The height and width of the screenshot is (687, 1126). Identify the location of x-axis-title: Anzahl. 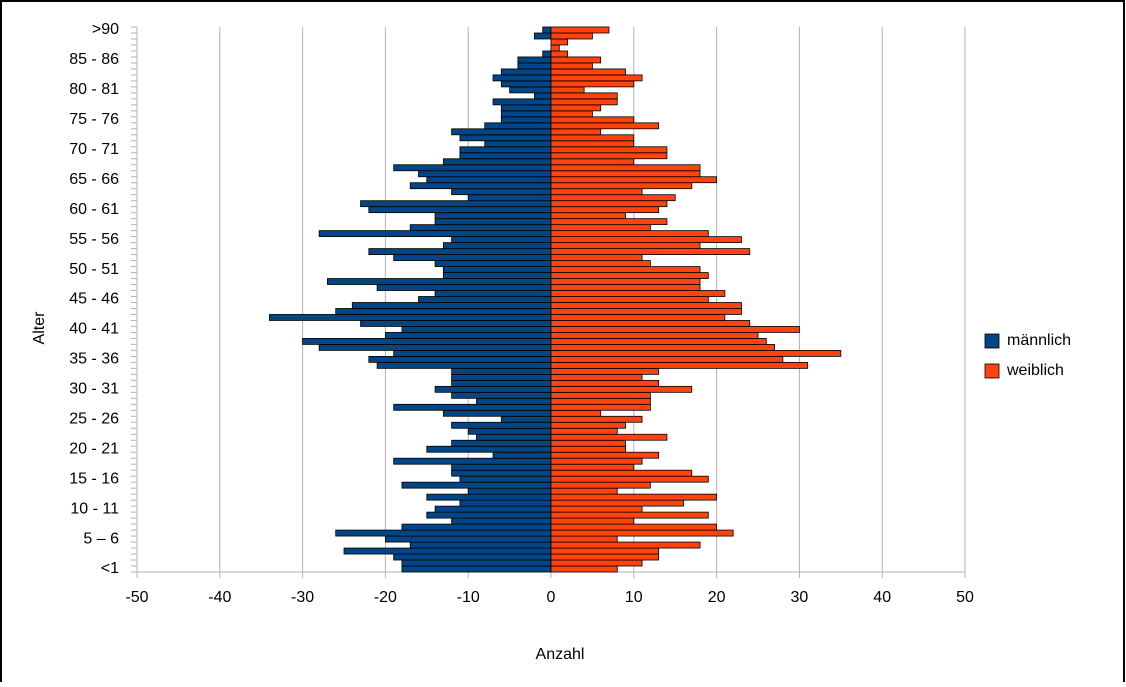
(560, 654).